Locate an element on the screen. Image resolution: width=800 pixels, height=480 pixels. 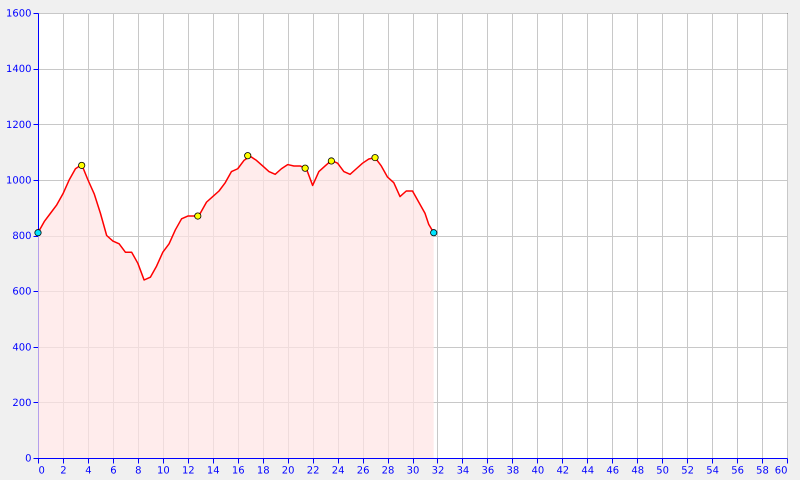
x-tick-label: 8 is located at coordinates (138, 471).